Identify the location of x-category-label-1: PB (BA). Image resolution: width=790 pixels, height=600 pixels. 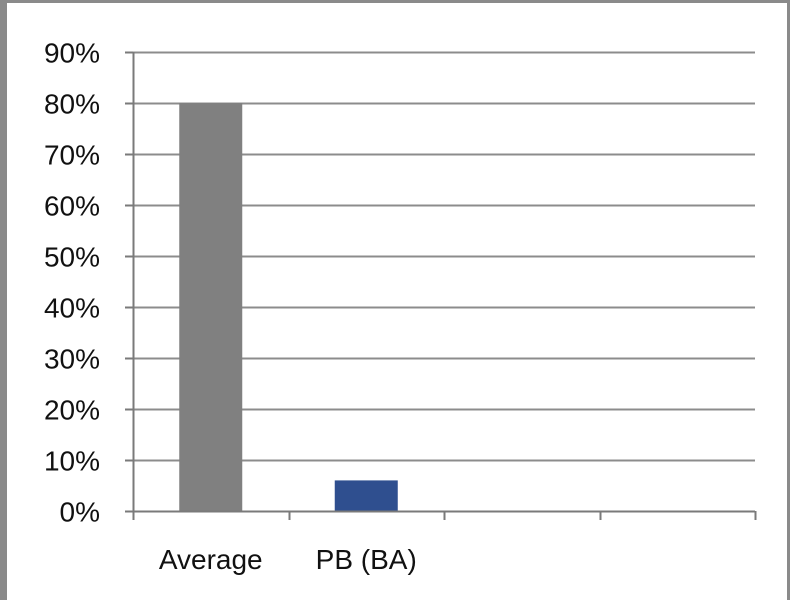
(366, 559).